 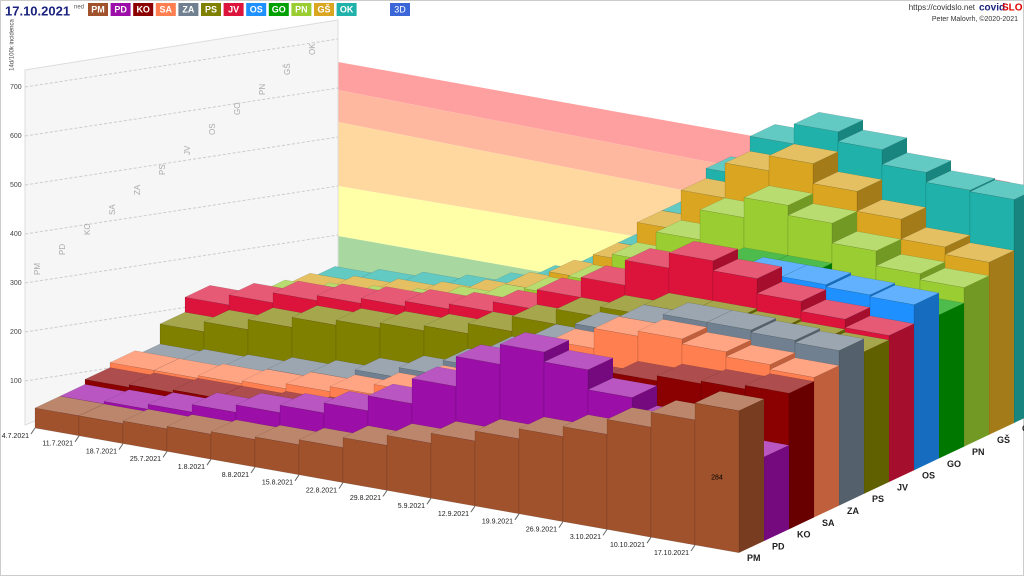 What do you see at coordinates (112, 209) in the screenshot?
I see `wall-label: SA` at bounding box center [112, 209].